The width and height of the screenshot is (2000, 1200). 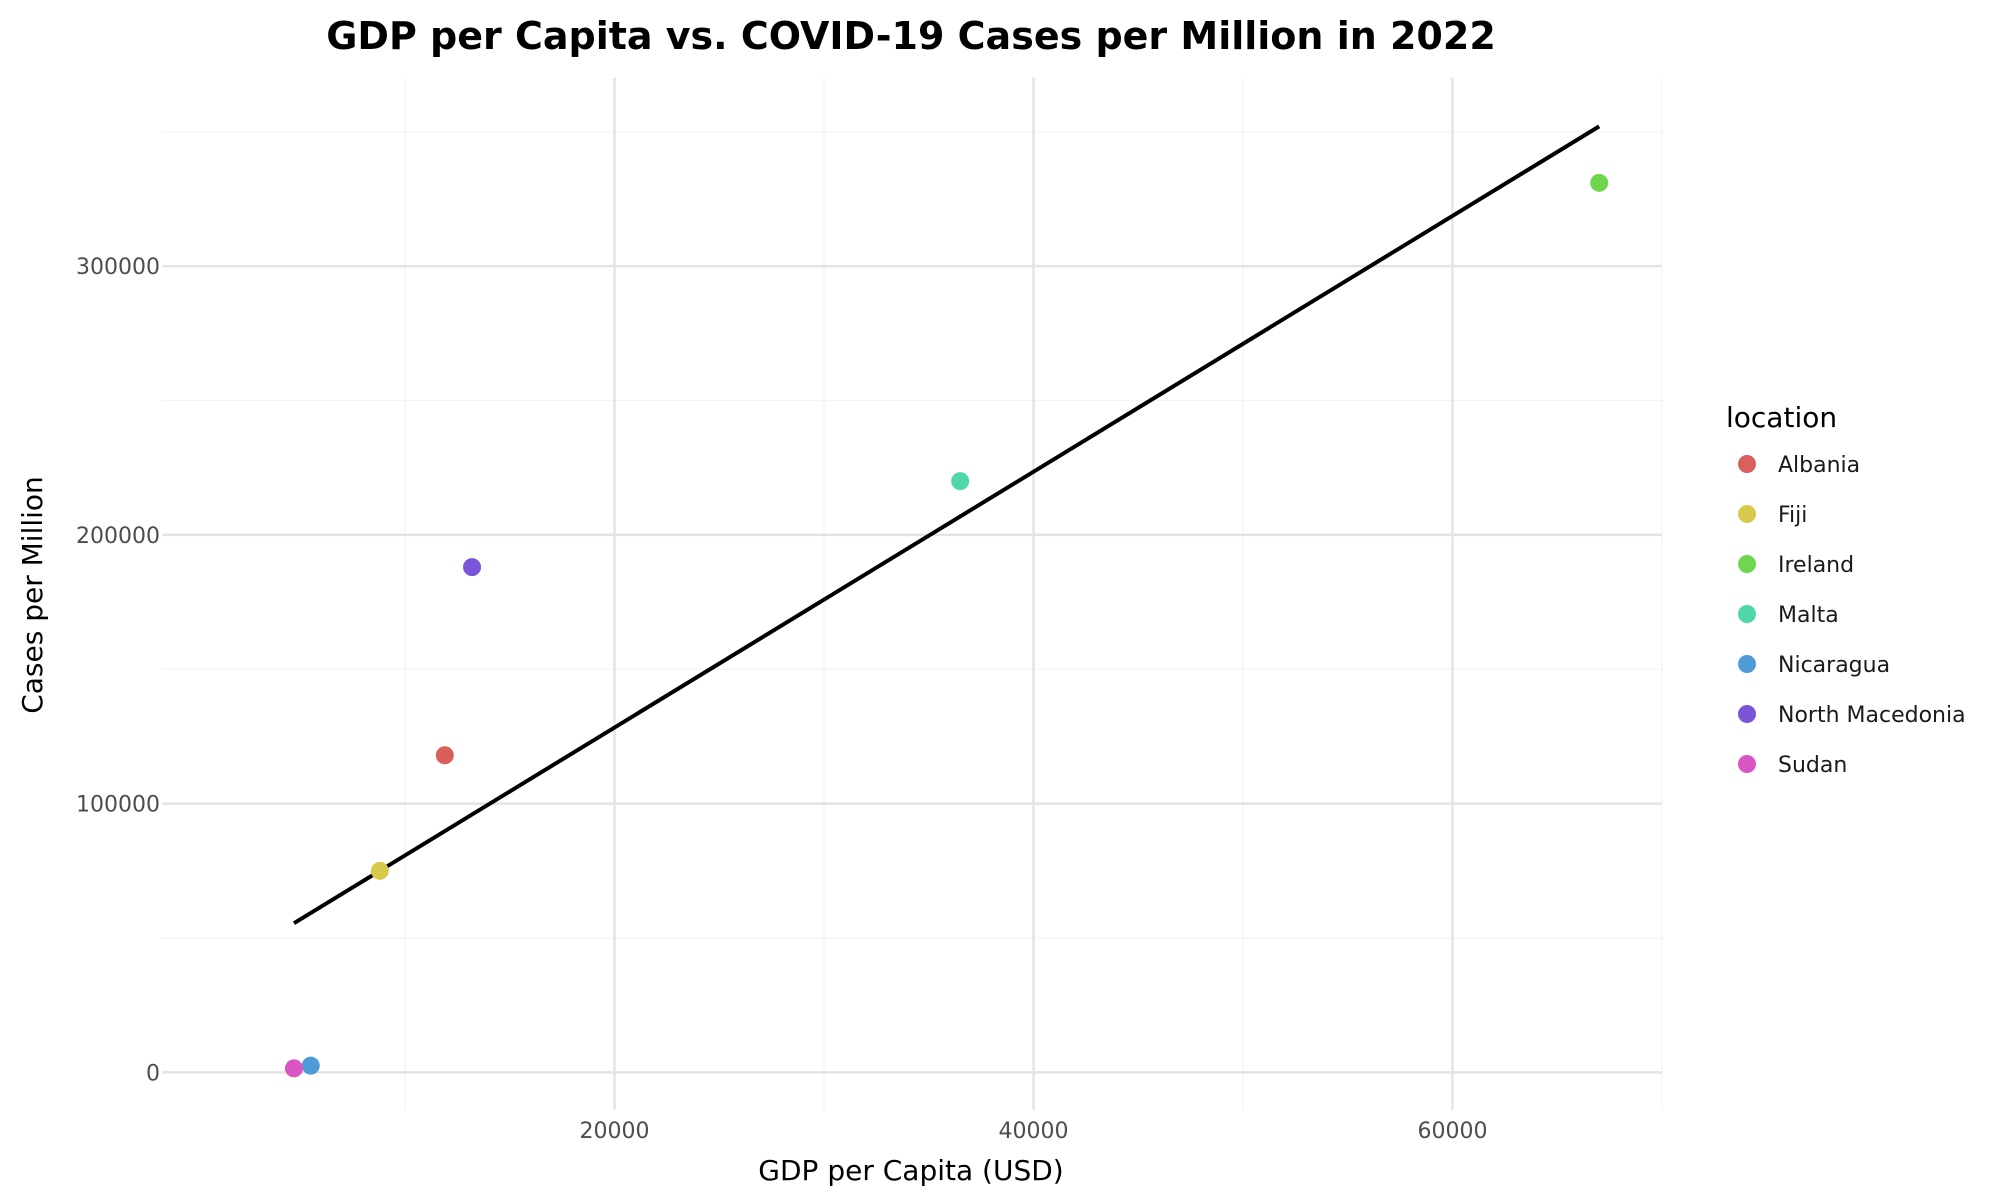 What do you see at coordinates (1808, 615) in the screenshot?
I see `legend-label-malta: Malta` at bounding box center [1808, 615].